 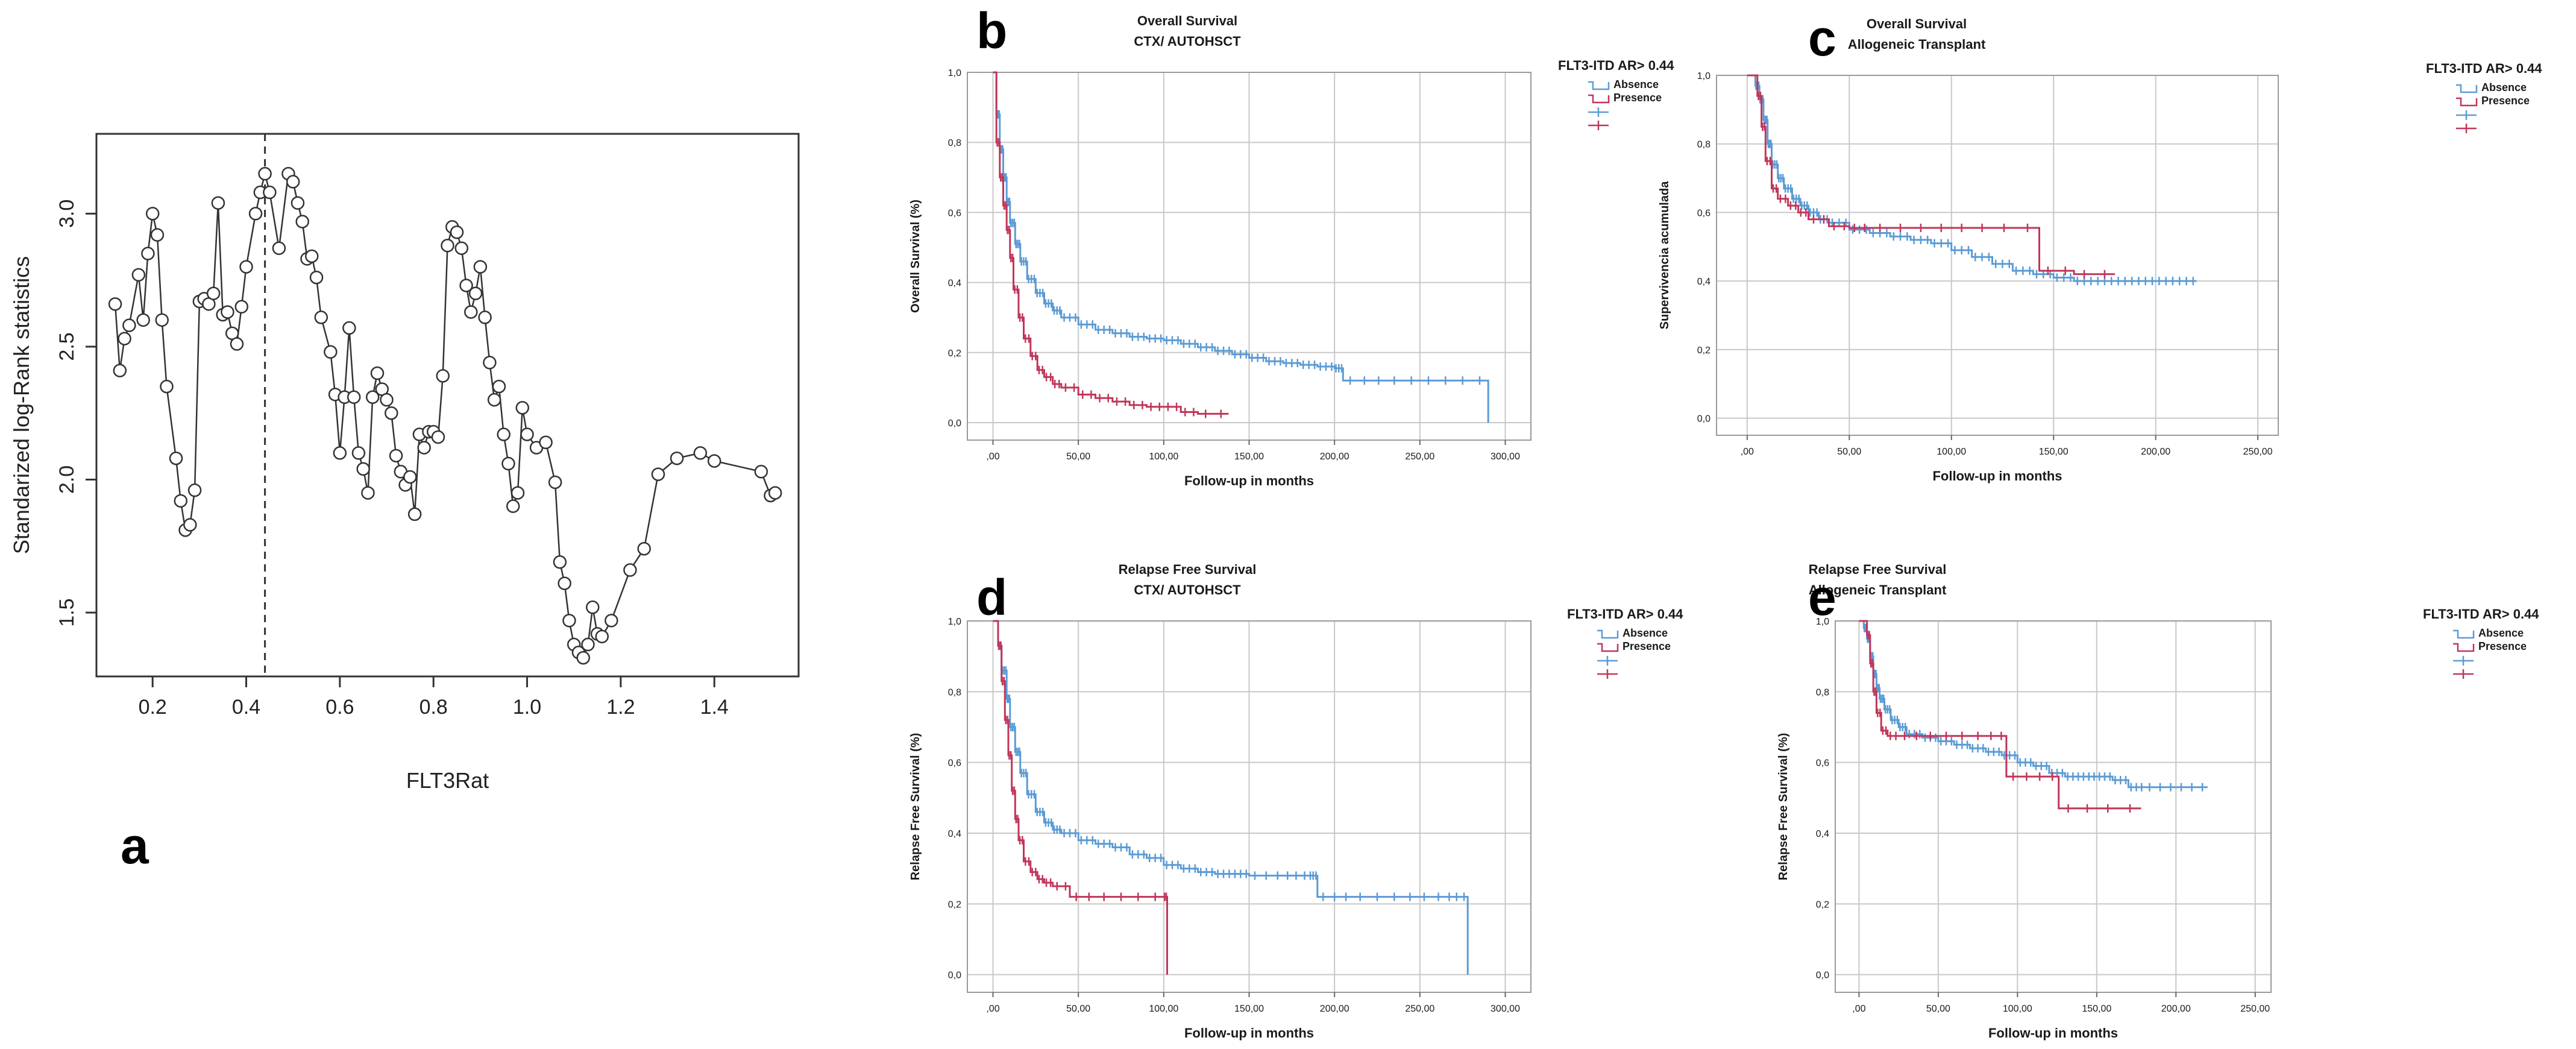 I want to click on x-tick-label: 50,00, so click(x=1849, y=452).